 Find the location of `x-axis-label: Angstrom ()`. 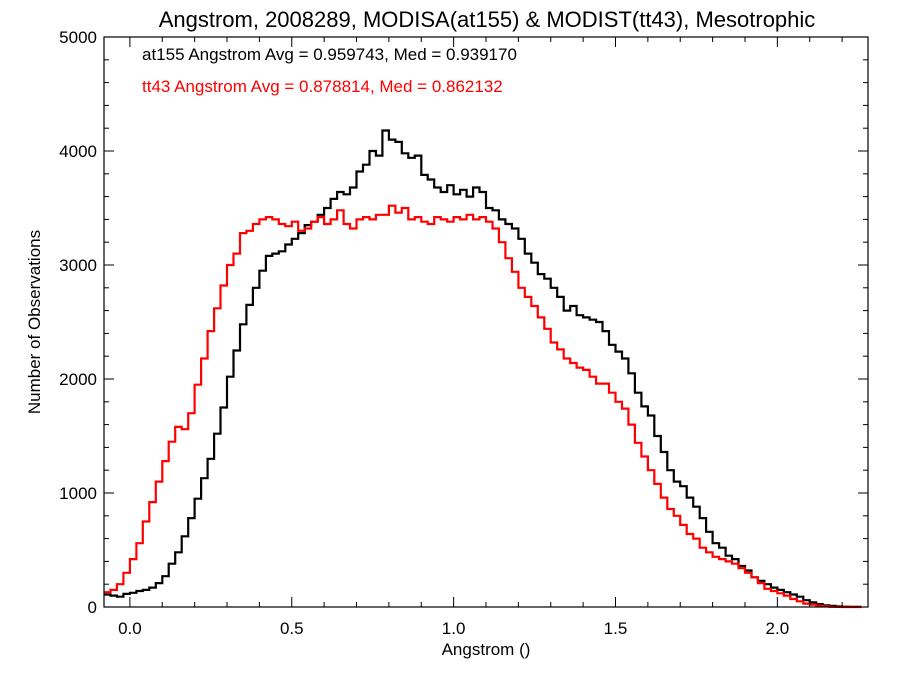

x-axis-label: Angstrom () is located at coordinates (486, 649).